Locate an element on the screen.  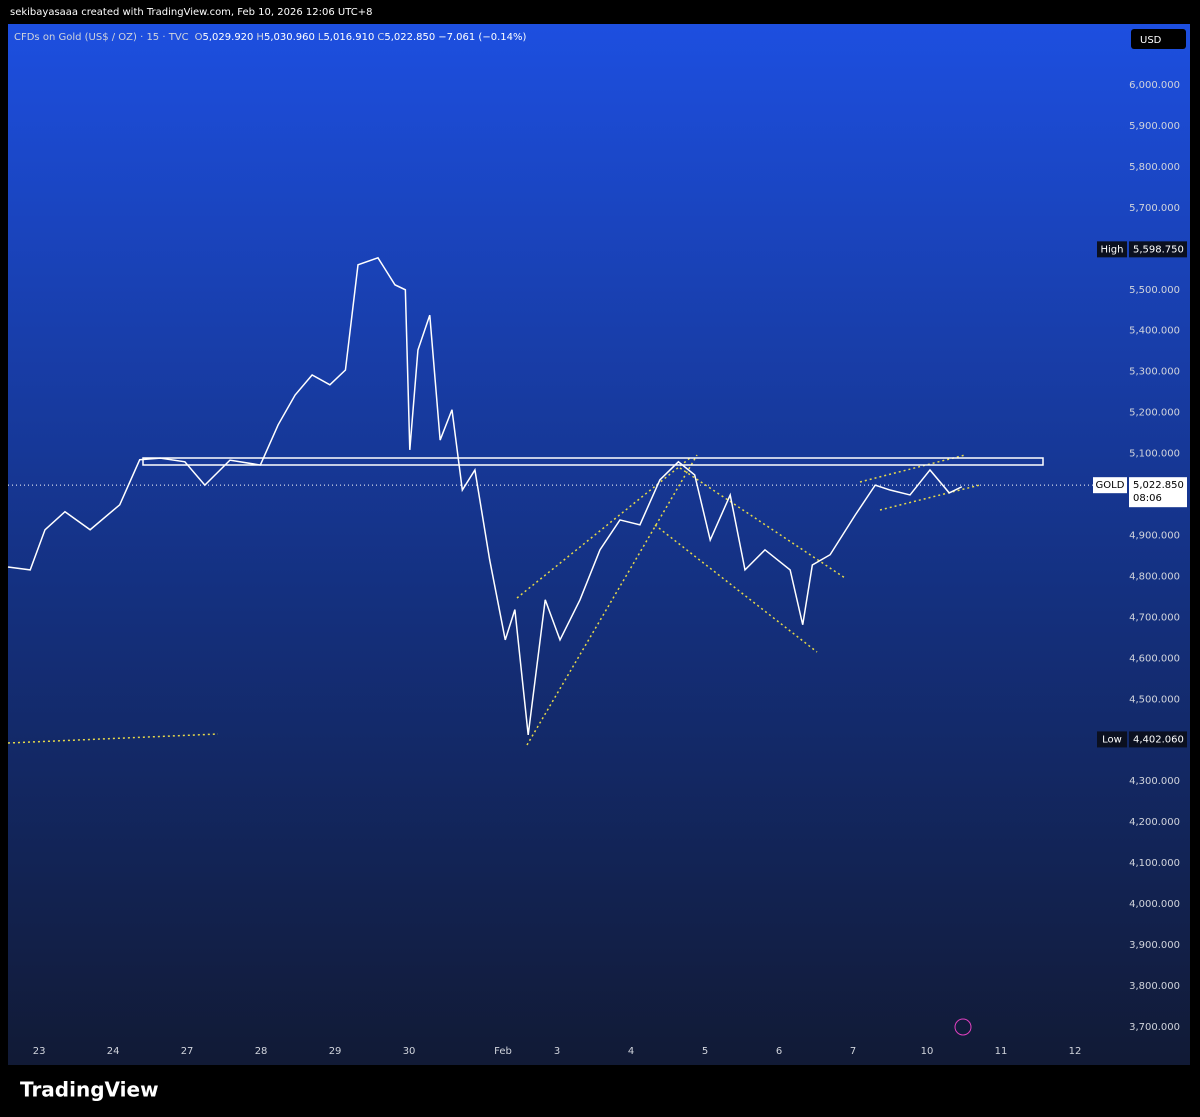
ohlc-key: L is located at coordinates (321, 37).